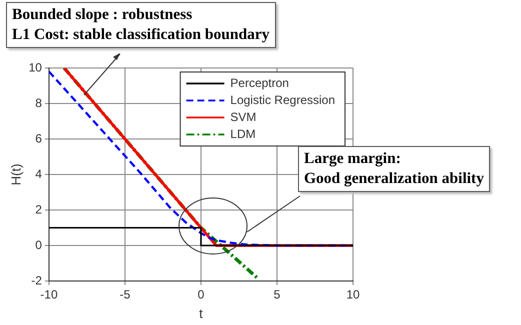 The width and height of the screenshot is (521, 325). I want to click on x-tick-label: 10, so click(353, 295).